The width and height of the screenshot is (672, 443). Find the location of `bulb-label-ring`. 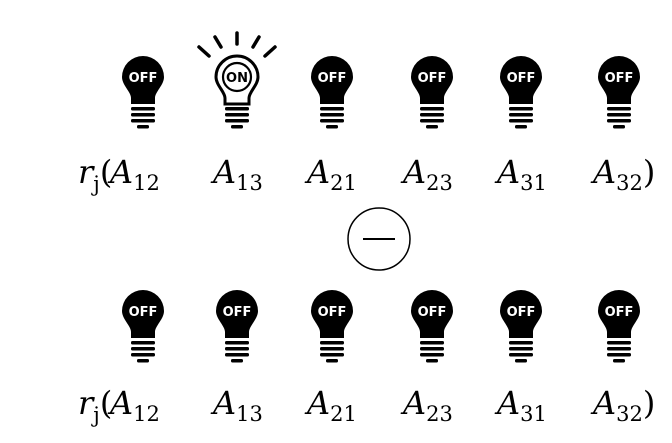

bulb-label-ring is located at coordinates (237, 77).